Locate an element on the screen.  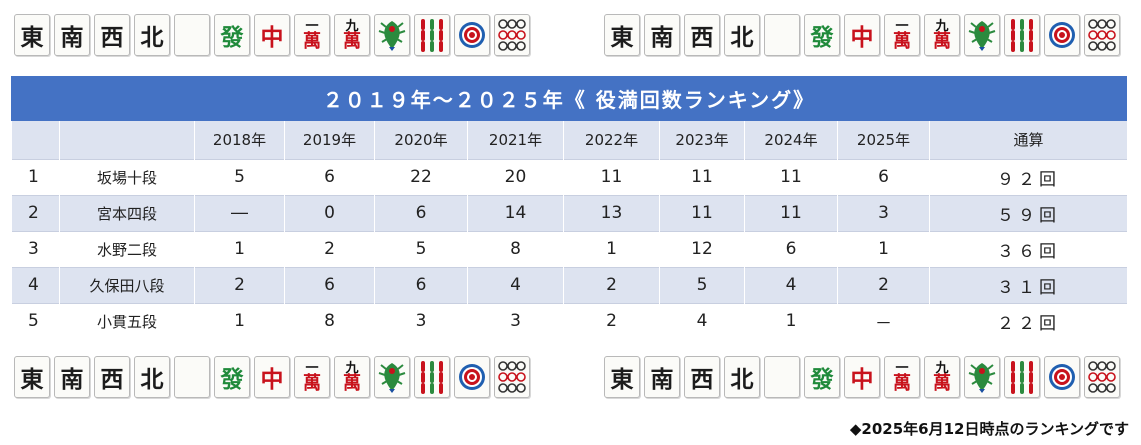
tile-row-top-left: 東 南 西 北 發 中 一萬 九萬 is located at coordinates (272, 35).